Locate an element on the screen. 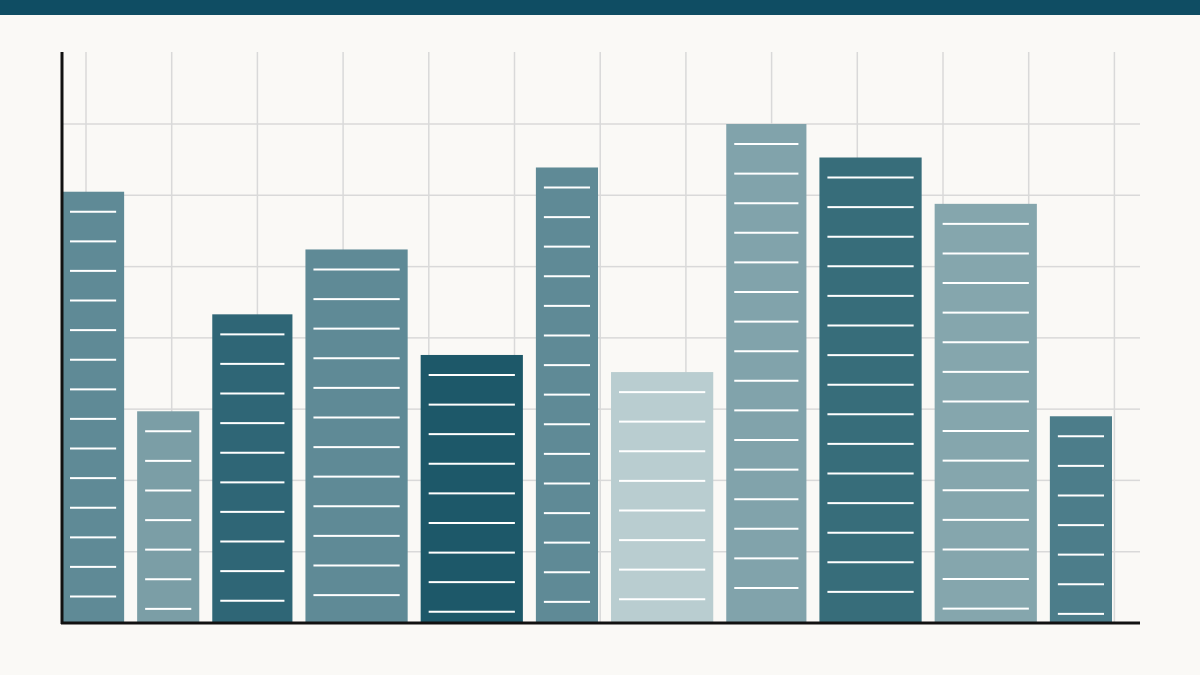 This screenshot has width=1200, height=675. top-accent-bar is located at coordinates (600, 7).